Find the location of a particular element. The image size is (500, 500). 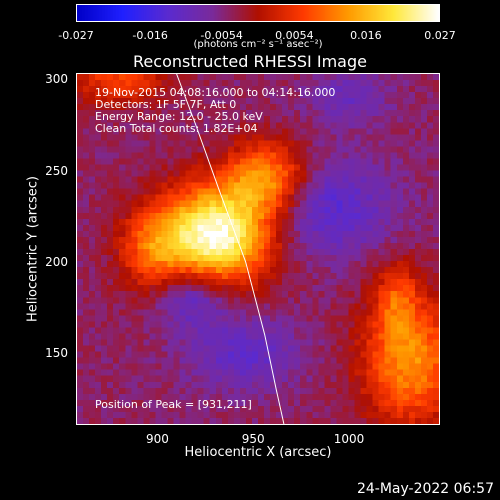

y-tick-label: 200 is located at coordinates (56, 261).